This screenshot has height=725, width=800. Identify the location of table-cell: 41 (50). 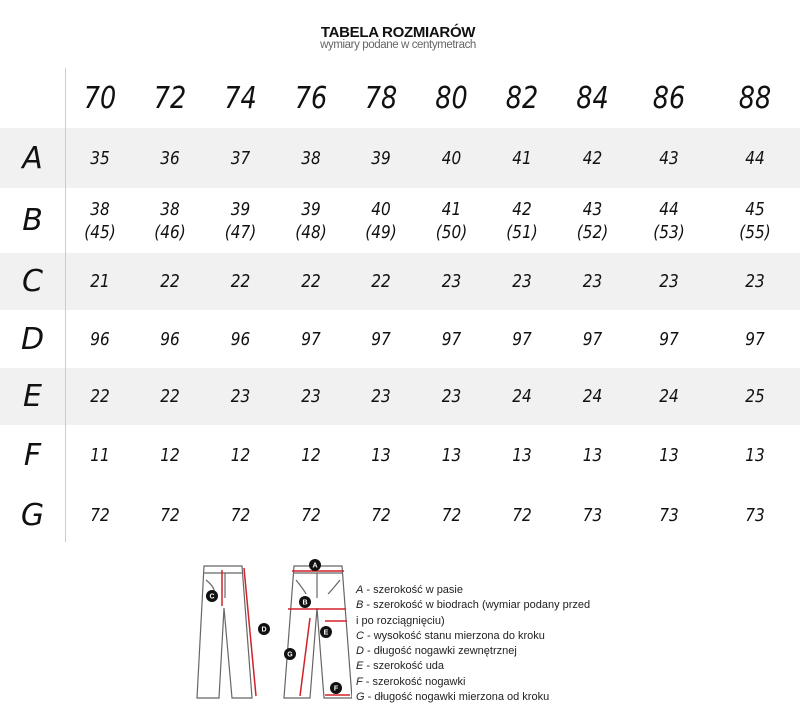
(451, 220).